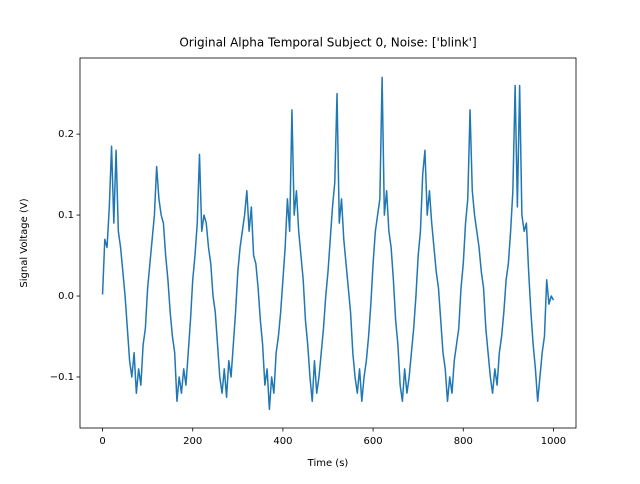  I want to click on x-tick-label: 1000, so click(553, 441).